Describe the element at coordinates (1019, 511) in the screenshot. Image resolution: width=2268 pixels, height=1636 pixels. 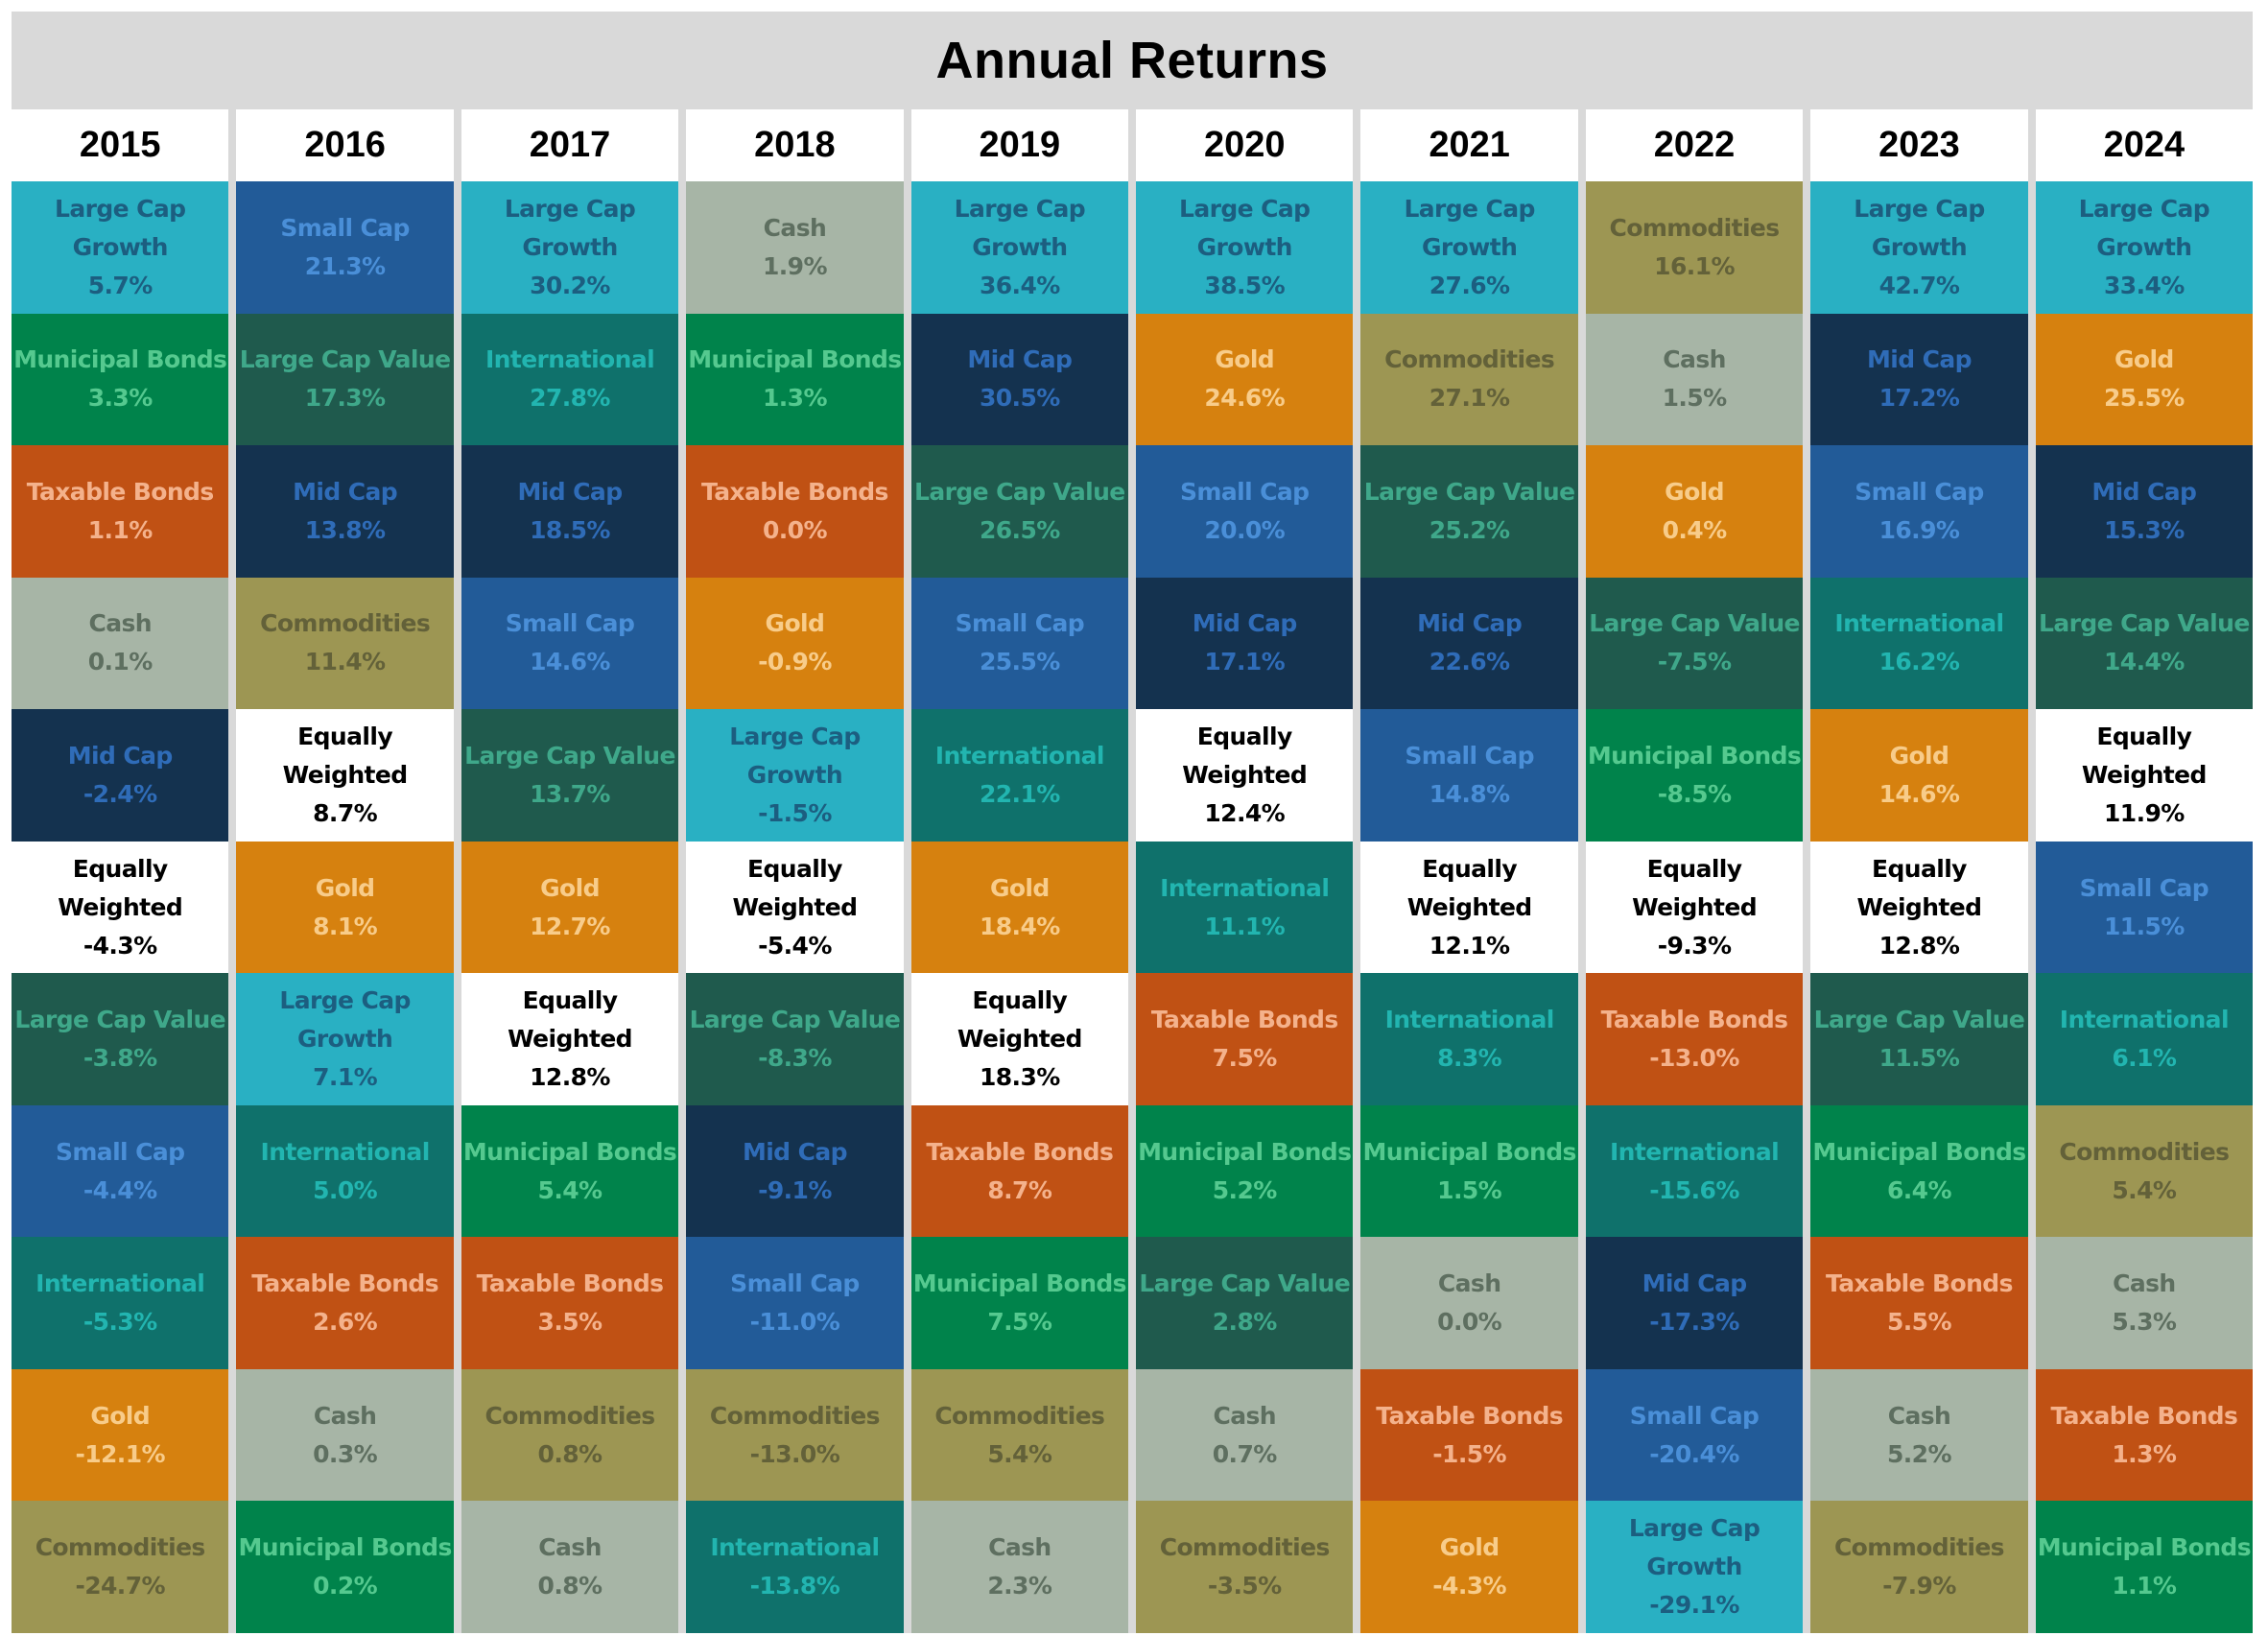
I see `asset-cell: Large Cap Value 26.5%` at that location.